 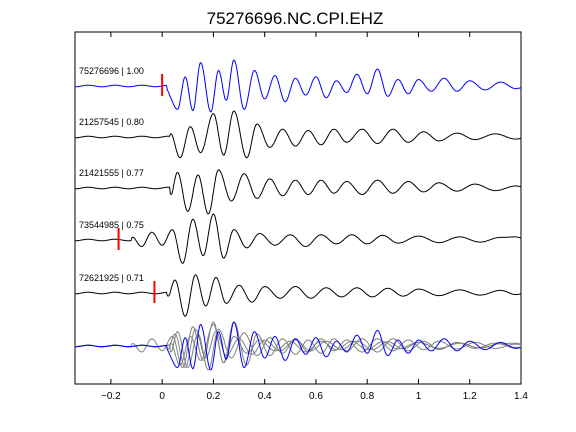 I want to click on trace-label-75276696: 75276696 | 1.00, so click(x=111, y=71).